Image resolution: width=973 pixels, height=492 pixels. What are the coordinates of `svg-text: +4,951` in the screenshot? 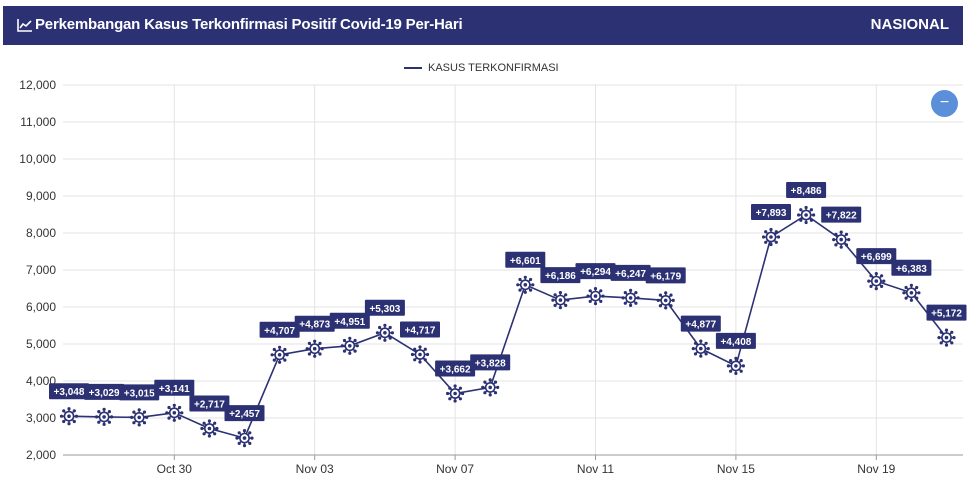 It's located at (349, 322).